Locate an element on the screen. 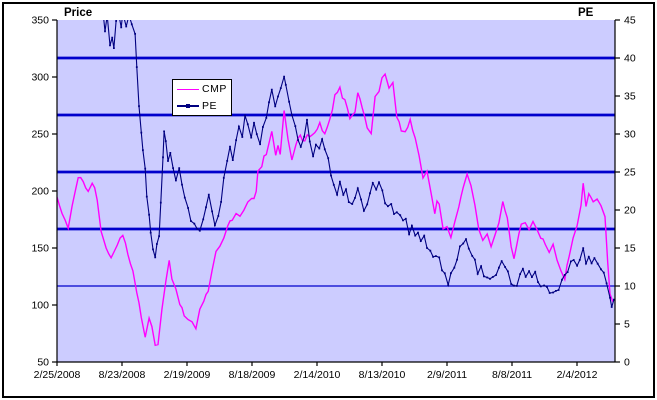 Image resolution: width=657 pixels, height=400 pixels. legend: CMP PE is located at coordinates (202, 97).